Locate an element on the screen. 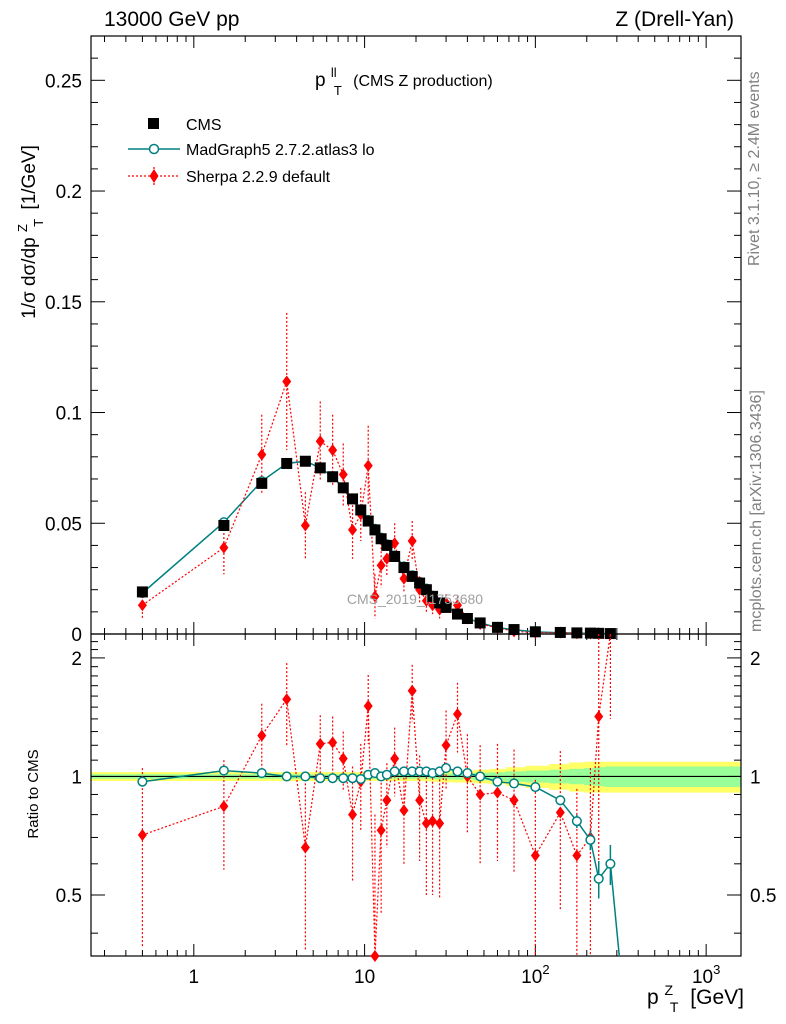 Image resolution: width=786 pixels, height=1024 pixels. y-tick-label-main: 0 is located at coordinates (76, 635).